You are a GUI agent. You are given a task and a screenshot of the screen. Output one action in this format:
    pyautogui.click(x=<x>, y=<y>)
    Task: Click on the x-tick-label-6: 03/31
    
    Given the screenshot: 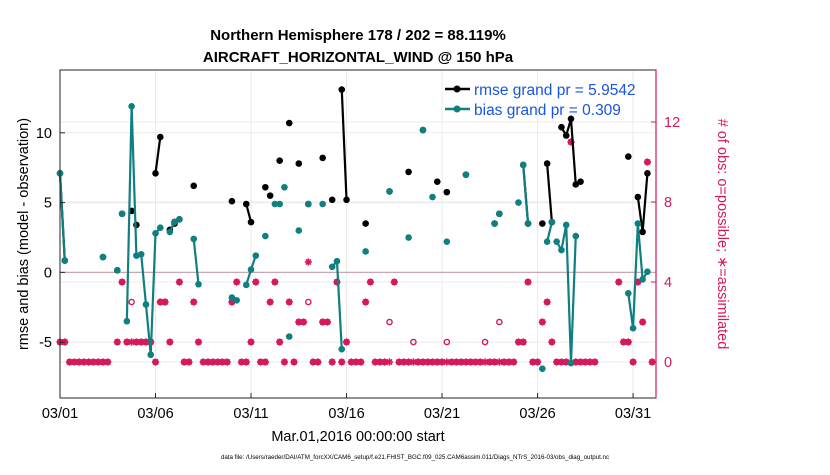 What is the action you would take?
    pyautogui.click(x=633, y=414)
    